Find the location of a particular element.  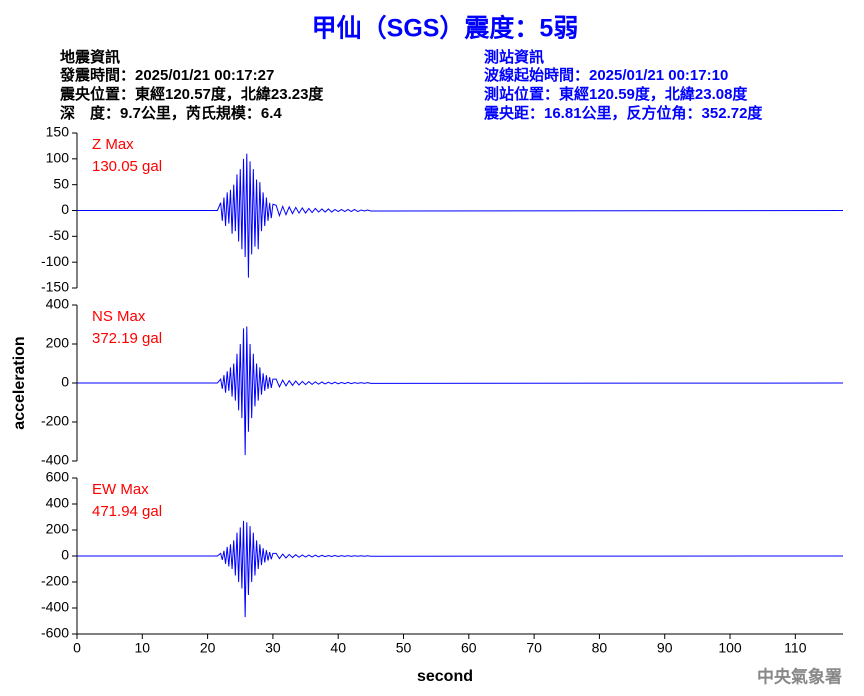

annotation: 372.19 gal is located at coordinates (127, 338).